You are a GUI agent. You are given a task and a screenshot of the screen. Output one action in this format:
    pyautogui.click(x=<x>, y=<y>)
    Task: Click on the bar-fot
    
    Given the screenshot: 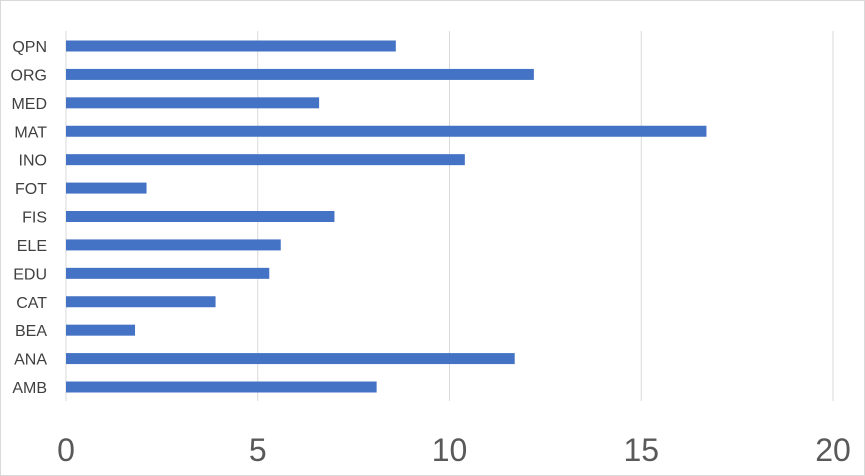 What is the action you would take?
    pyautogui.click(x=106, y=188)
    